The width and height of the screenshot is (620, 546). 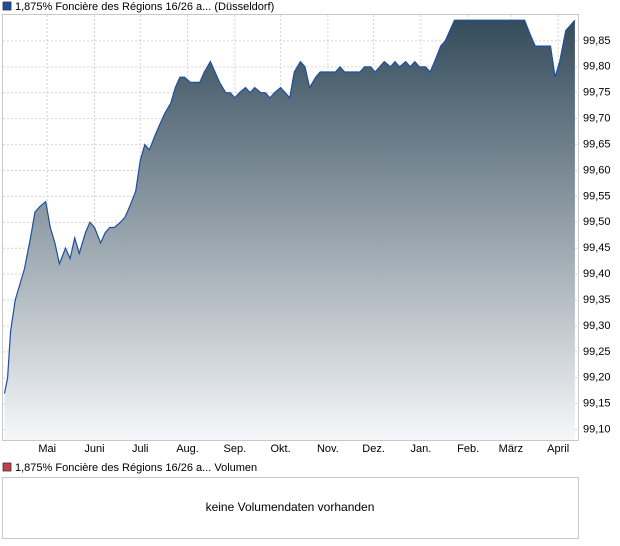 I want to click on x-tick-label: Juni, so click(x=94, y=449).